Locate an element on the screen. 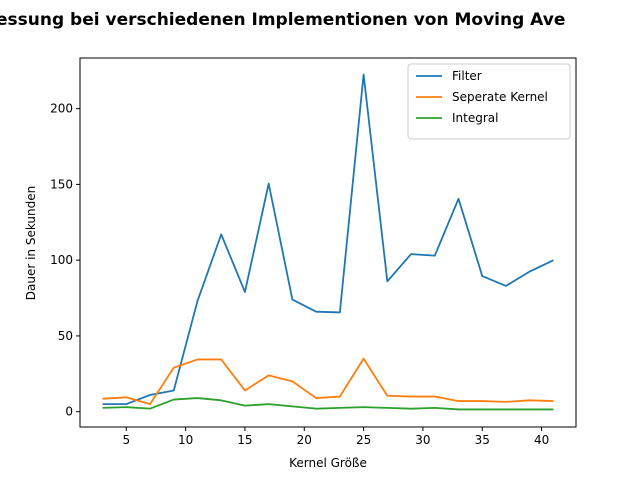  x-tick-label: 30 is located at coordinates (422, 440).